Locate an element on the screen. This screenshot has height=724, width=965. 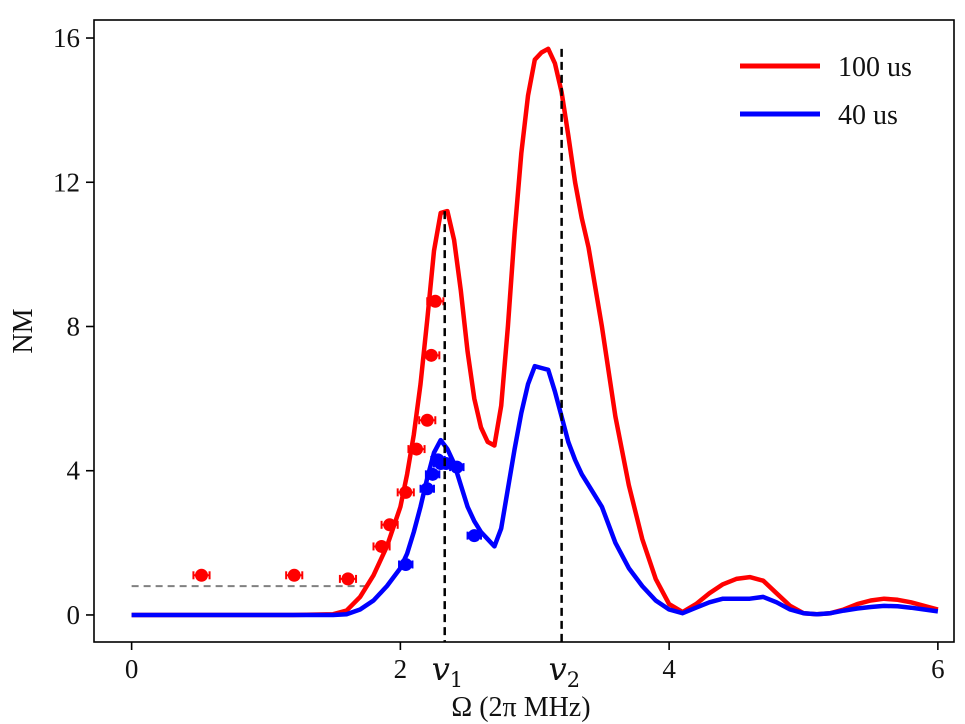
x-tick-label: 0 is located at coordinates (132, 669).